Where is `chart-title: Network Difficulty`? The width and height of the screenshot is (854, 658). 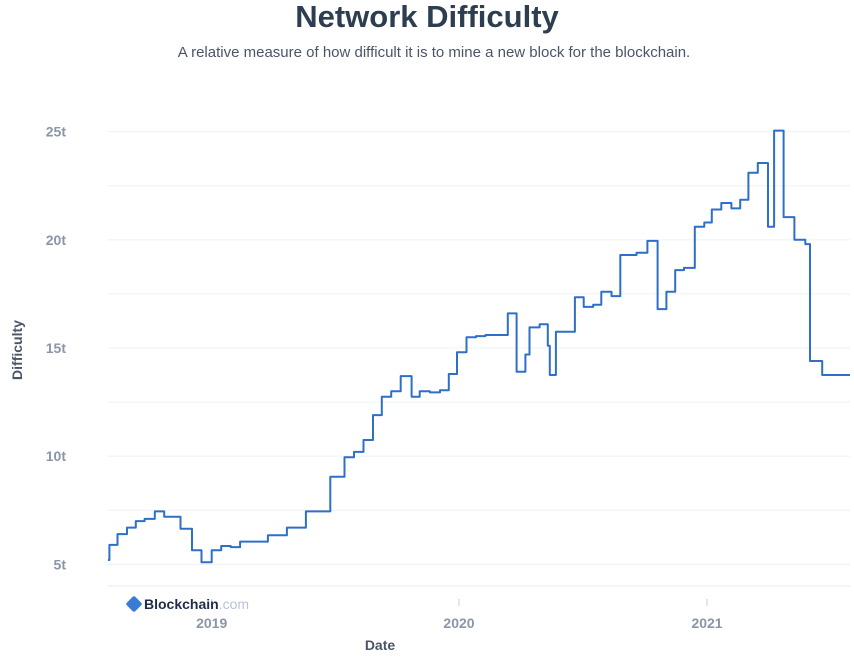
chart-title: Network Difficulty is located at coordinates (427, 17).